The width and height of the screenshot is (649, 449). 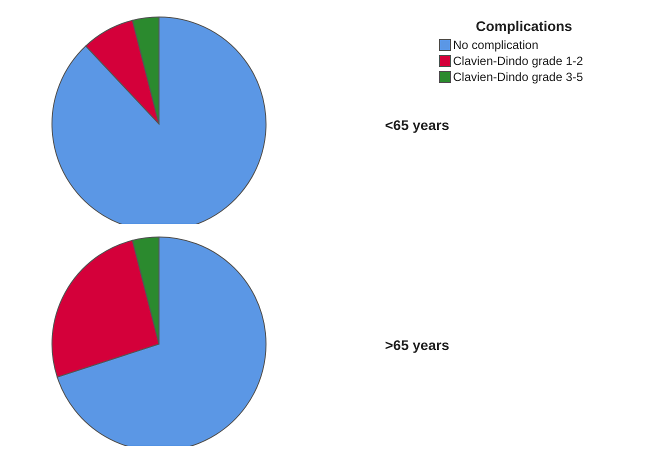 I want to click on legend-label: Clavien-Dindo grade 1-2, so click(x=518, y=61).